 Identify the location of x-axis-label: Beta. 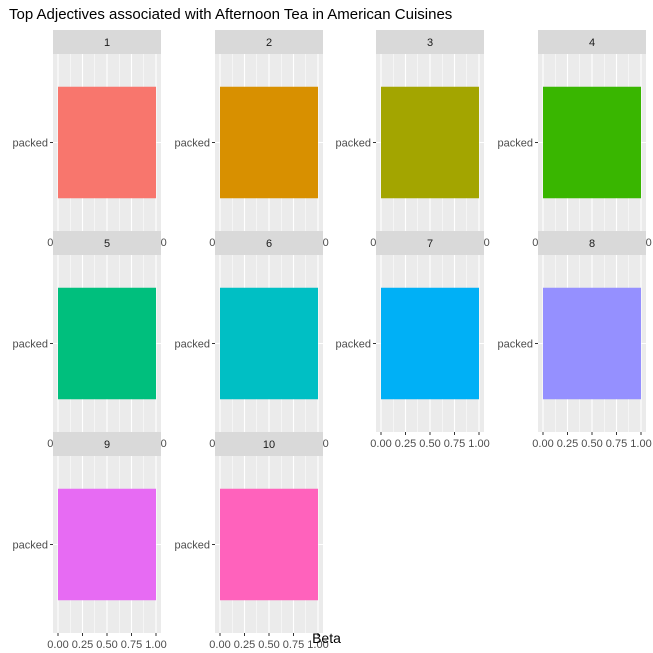
(326, 638).